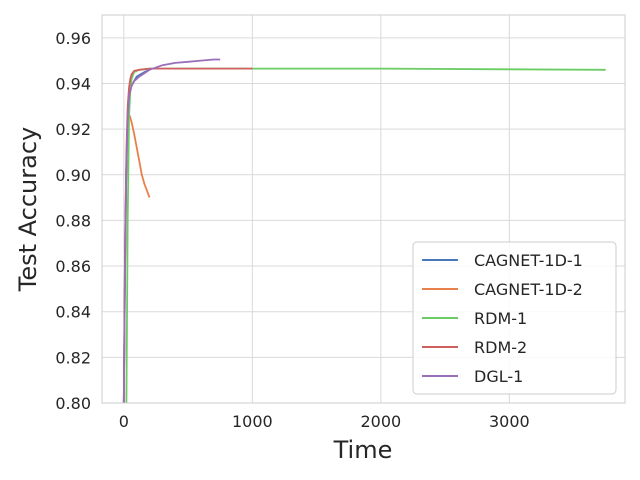 The height and width of the screenshot is (480, 640). I want to click on y-axis-title: Test Accuracy, so click(28, 209).